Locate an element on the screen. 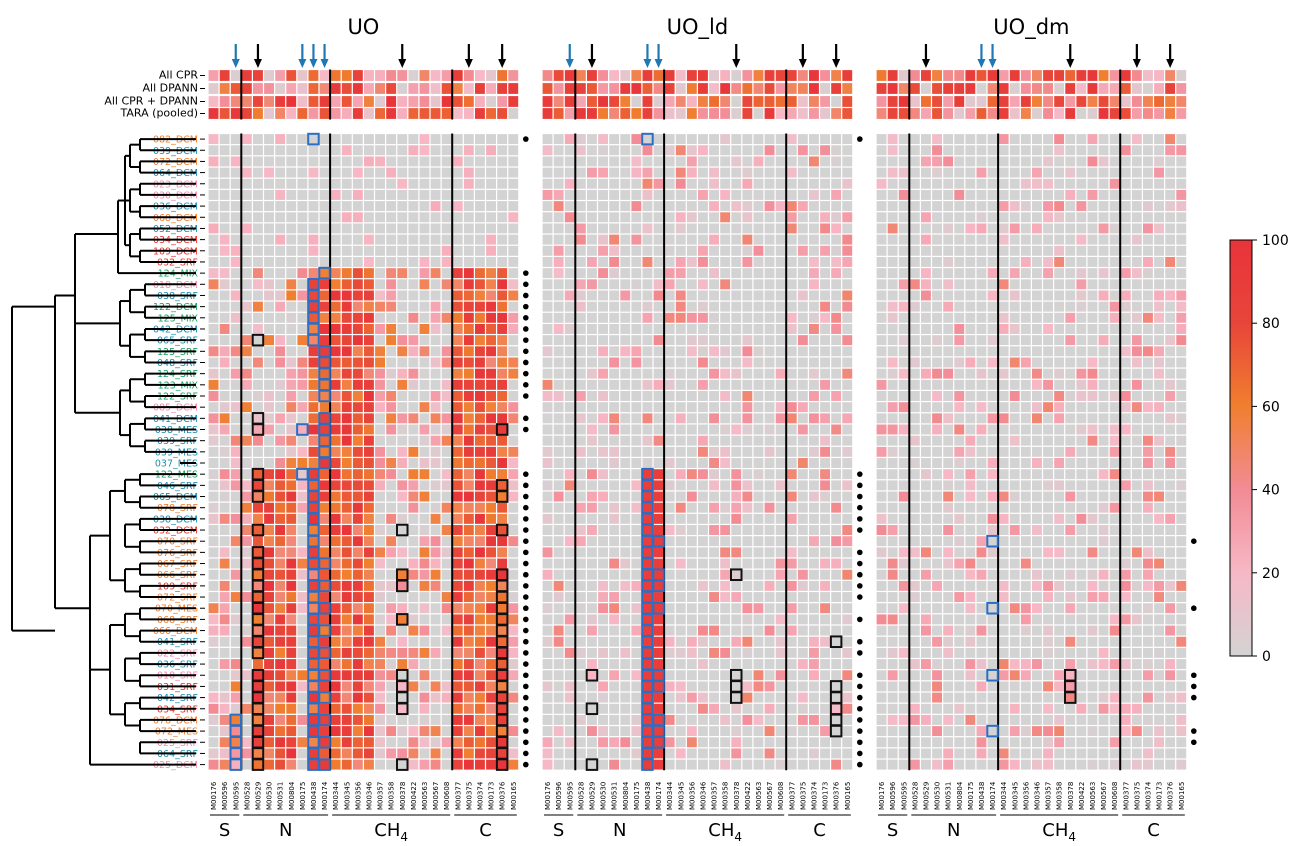 Image resolution: width=1297 pixels, height=846 pixels. black-arrow-head is located at coordinates (402, 63).